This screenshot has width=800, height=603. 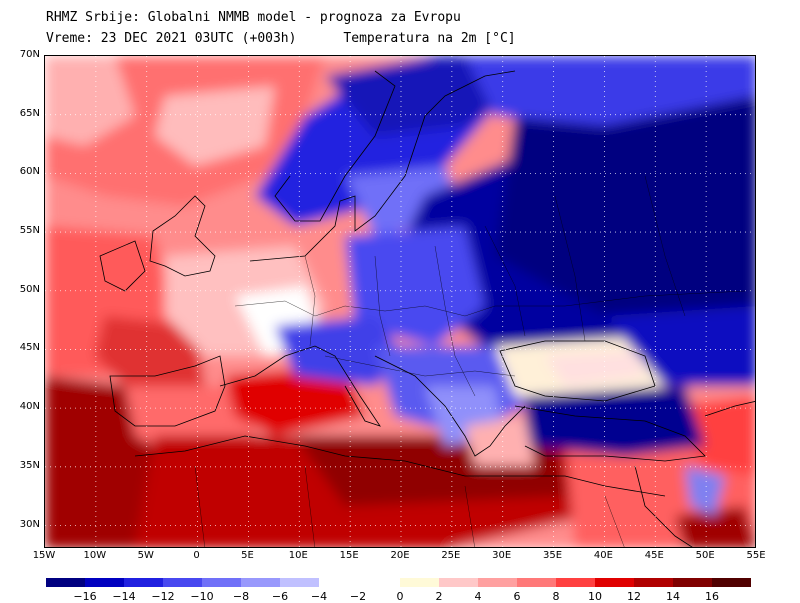 What do you see at coordinates (163, 596) in the screenshot?
I see `colorbar-tick-label: −12` at bounding box center [163, 596].